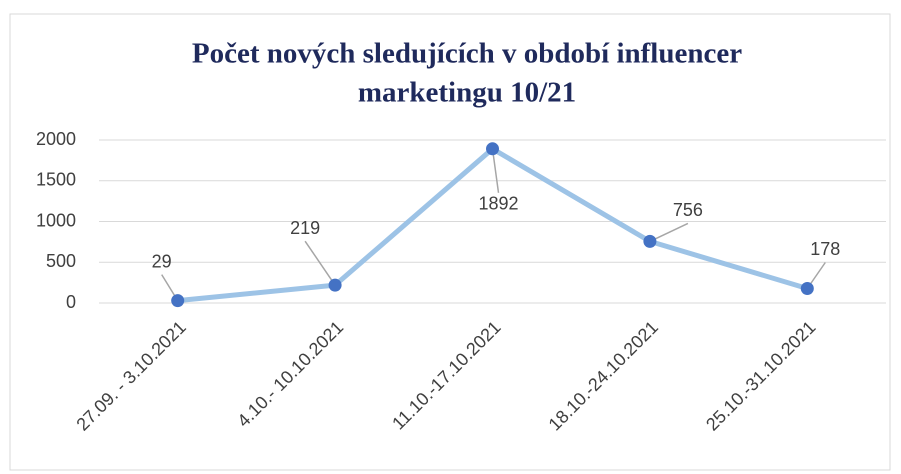  Describe the element at coordinates (305, 228) in the screenshot. I see `data-label: 219` at that location.